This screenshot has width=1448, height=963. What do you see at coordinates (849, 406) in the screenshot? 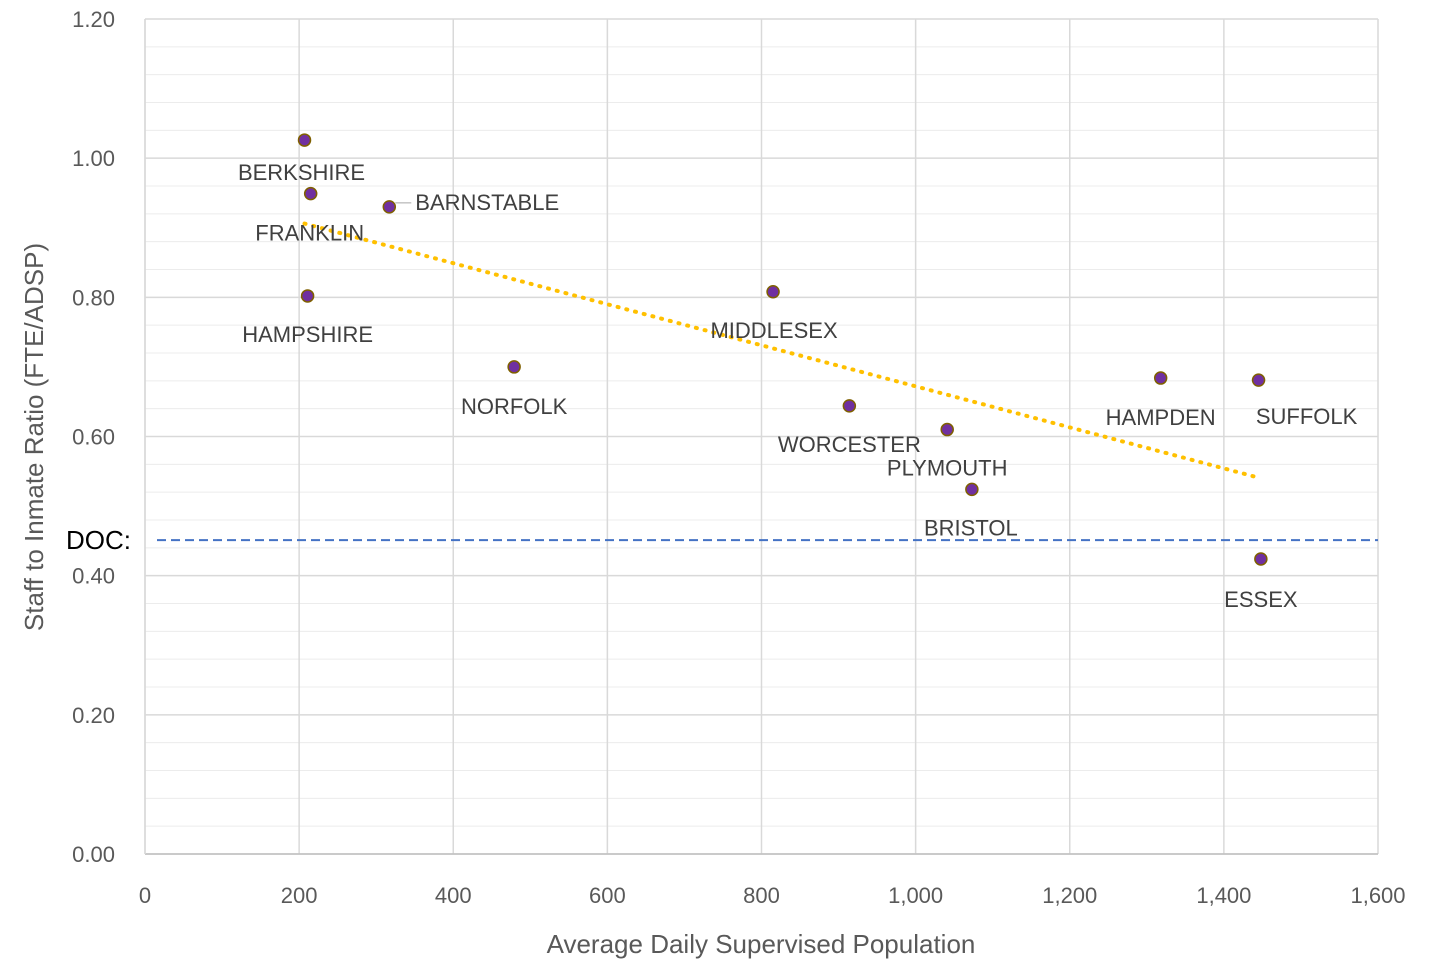
I see `data-point-worcester` at bounding box center [849, 406].